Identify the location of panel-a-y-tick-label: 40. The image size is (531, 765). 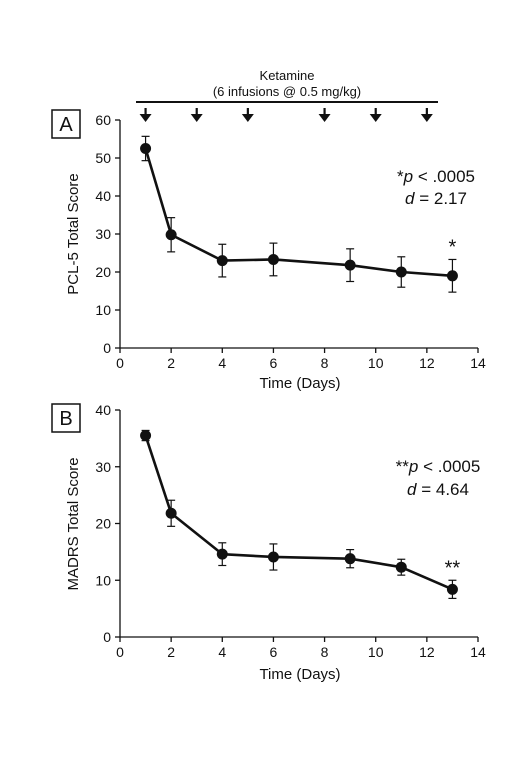
(103, 196).